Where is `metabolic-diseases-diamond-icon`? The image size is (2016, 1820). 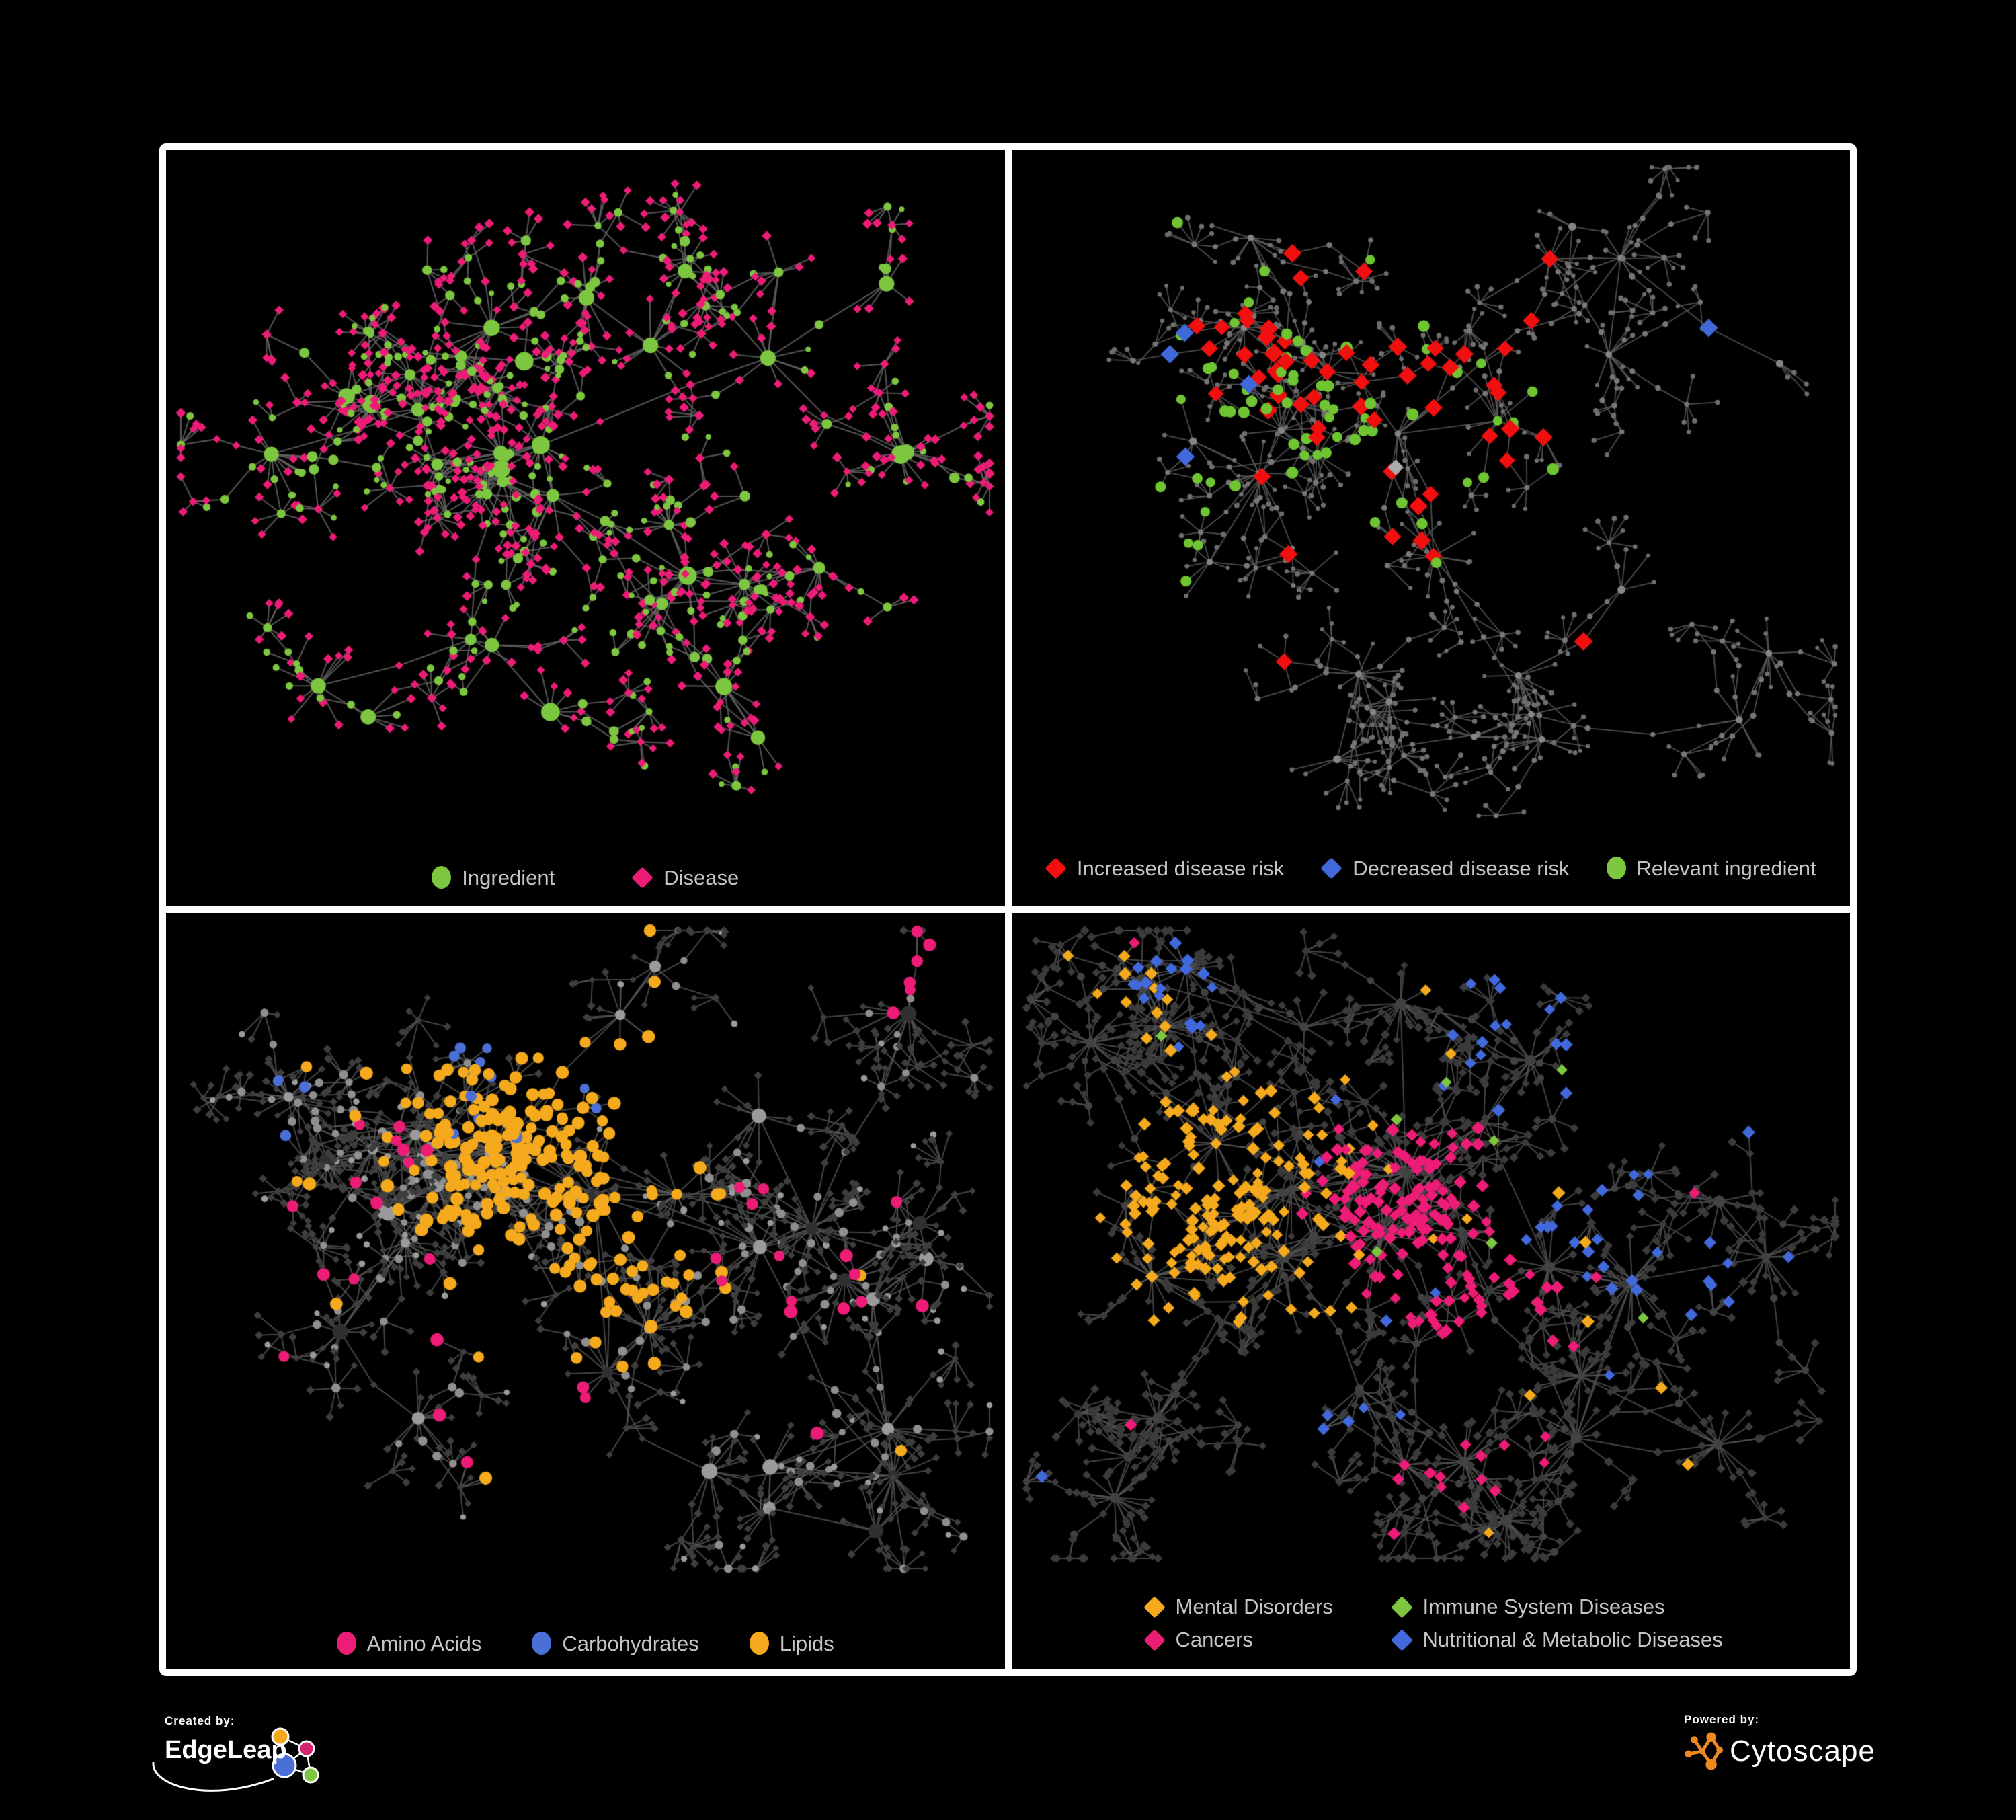
metabolic-diseases-diamond-icon is located at coordinates (1401, 1639).